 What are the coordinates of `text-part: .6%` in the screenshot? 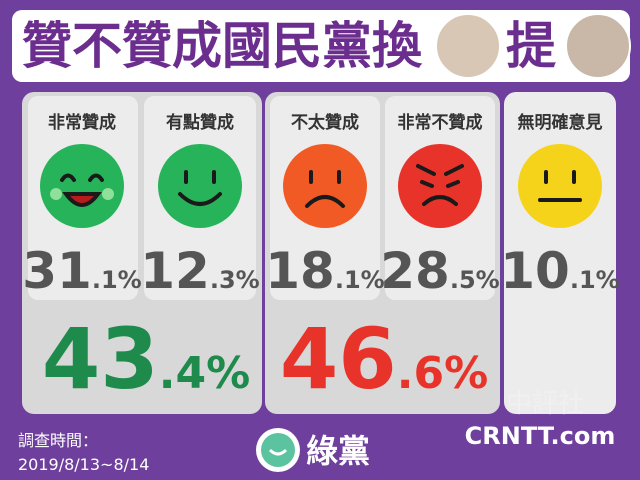 It's located at (442, 373).